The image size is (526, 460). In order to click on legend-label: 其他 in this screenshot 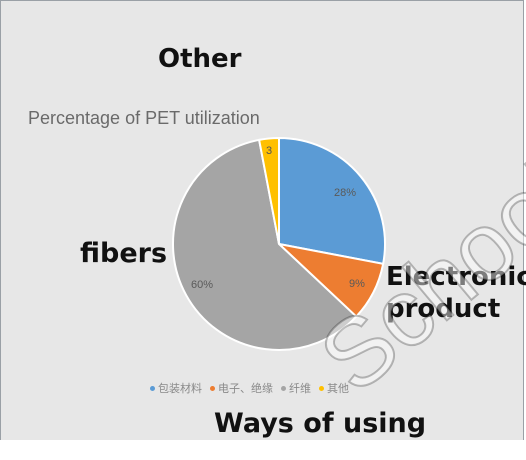, I will do `click(338, 388)`.